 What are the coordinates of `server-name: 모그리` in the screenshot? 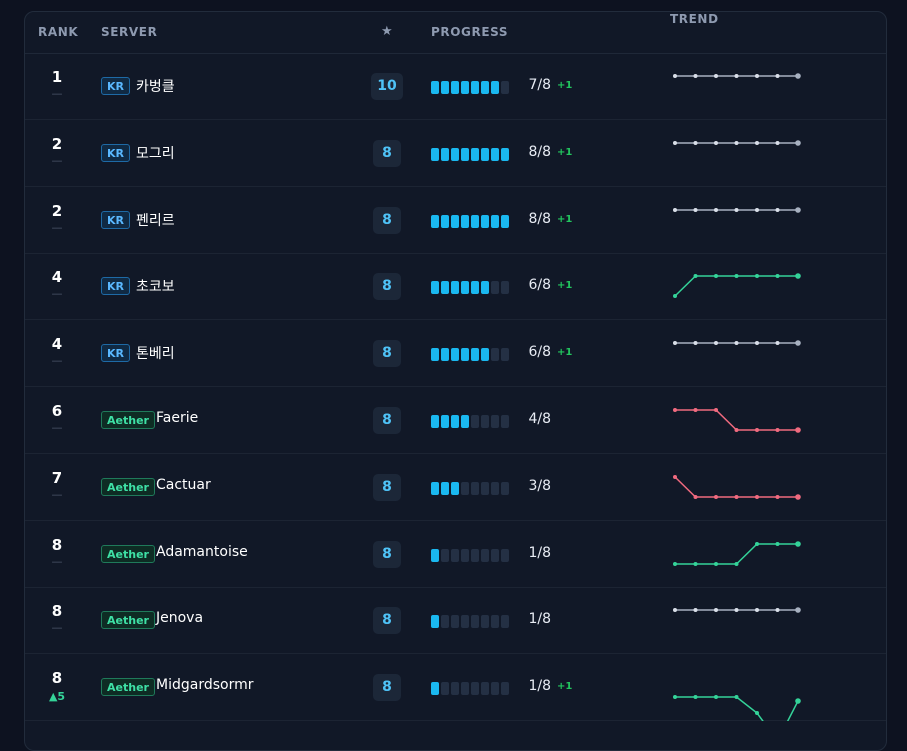 It's located at (155, 153).